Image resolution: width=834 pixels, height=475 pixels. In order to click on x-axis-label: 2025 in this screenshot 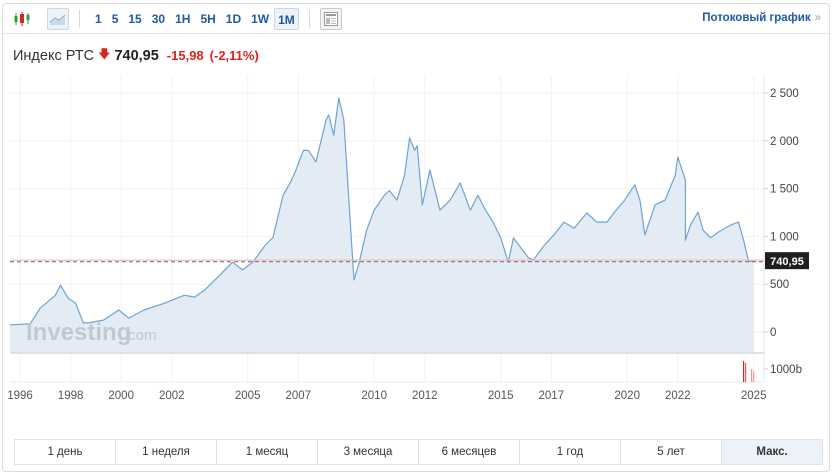, I will do `click(754, 396)`.